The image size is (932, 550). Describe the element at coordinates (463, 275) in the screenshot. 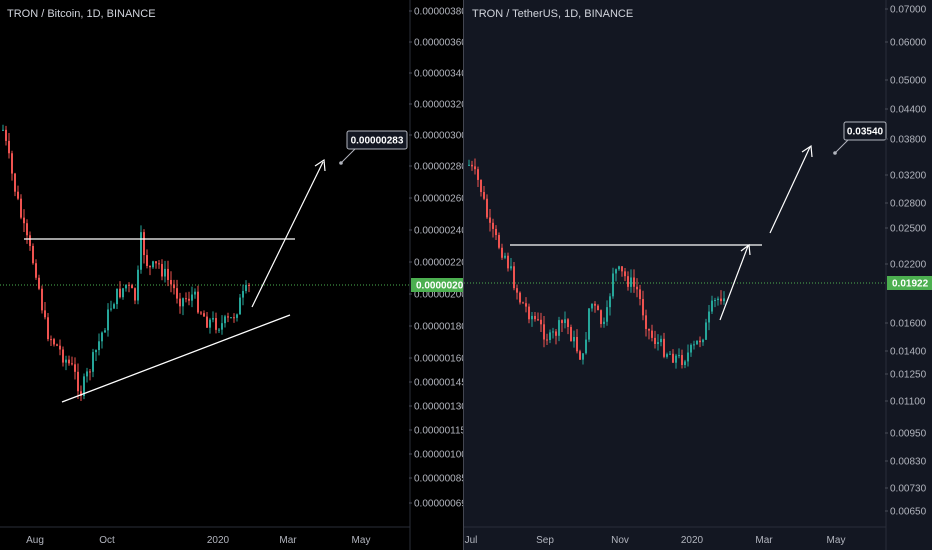

I see `pane-divider` at that location.